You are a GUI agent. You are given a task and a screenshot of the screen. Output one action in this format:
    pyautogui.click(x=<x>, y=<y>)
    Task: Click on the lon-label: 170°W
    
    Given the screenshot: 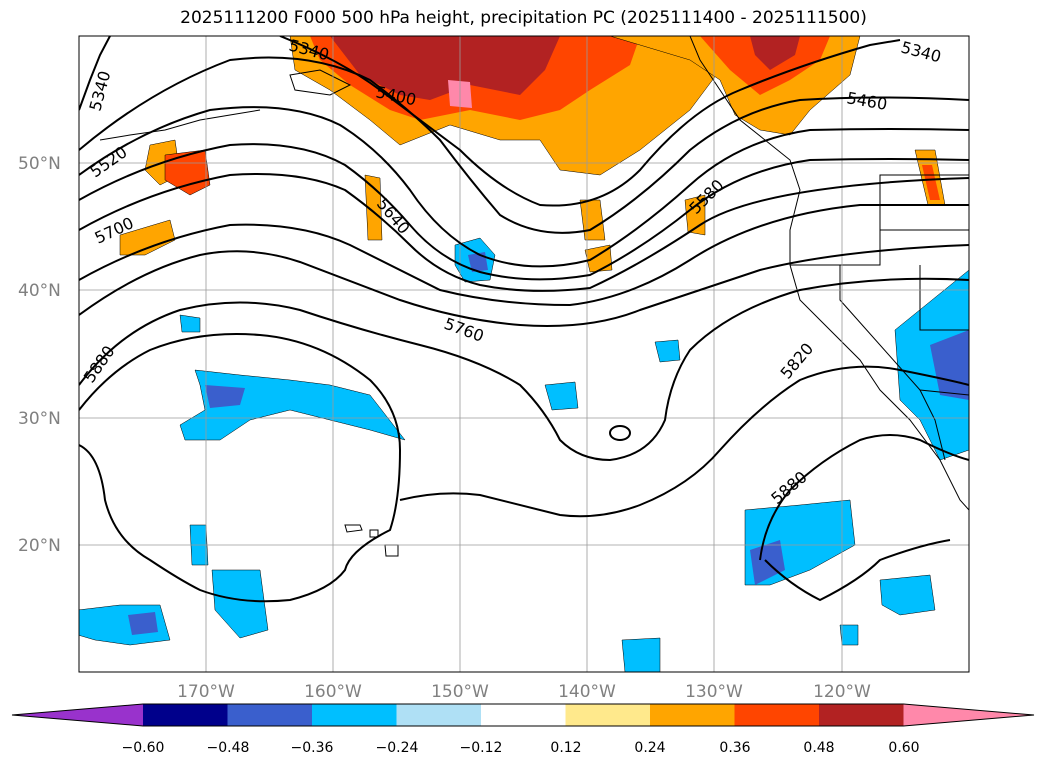 What is the action you would take?
    pyautogui.click(x=206, y=692)
    